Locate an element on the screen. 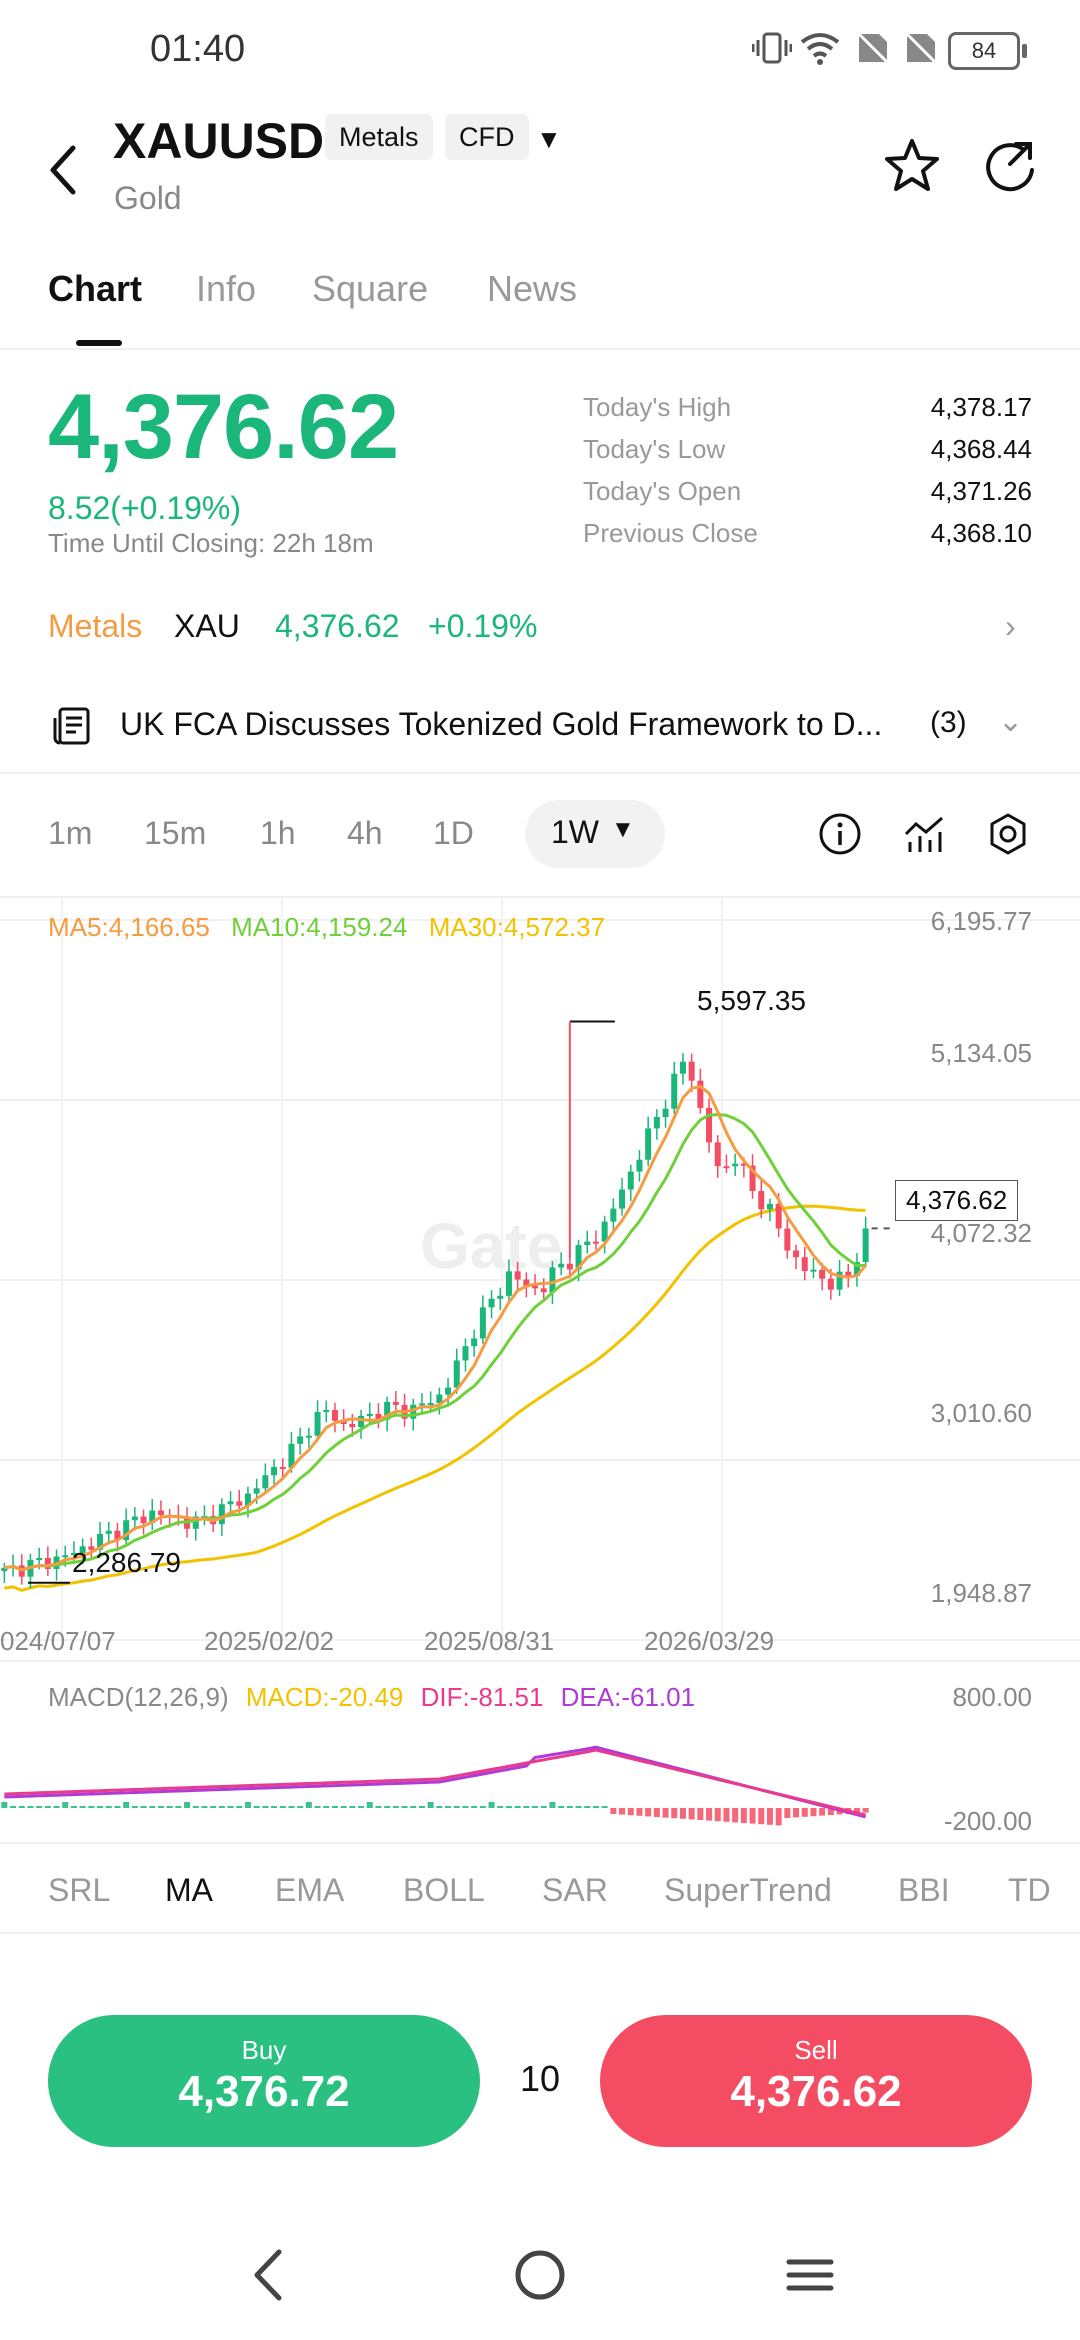 This screenshot has height=2340, width=1080. tab-info: Info is located at coordinates (226, 288).